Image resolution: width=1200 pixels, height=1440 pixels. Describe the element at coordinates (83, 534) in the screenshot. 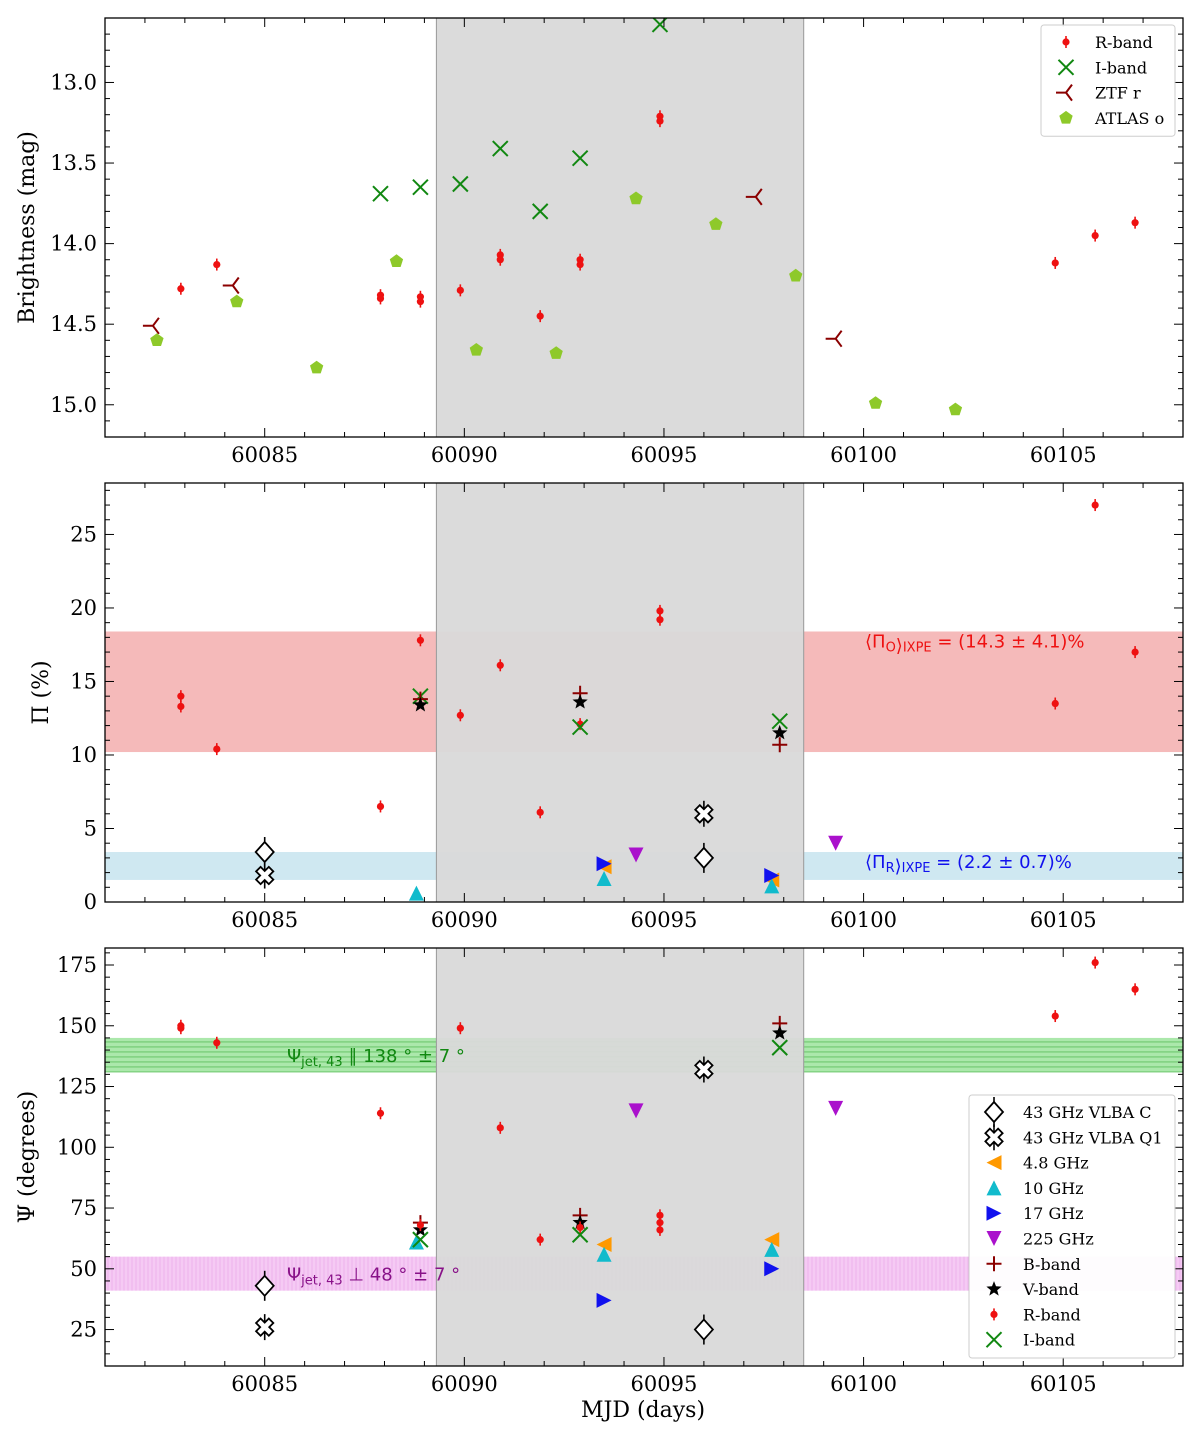

I see `y-tick-label: 25` at that location.